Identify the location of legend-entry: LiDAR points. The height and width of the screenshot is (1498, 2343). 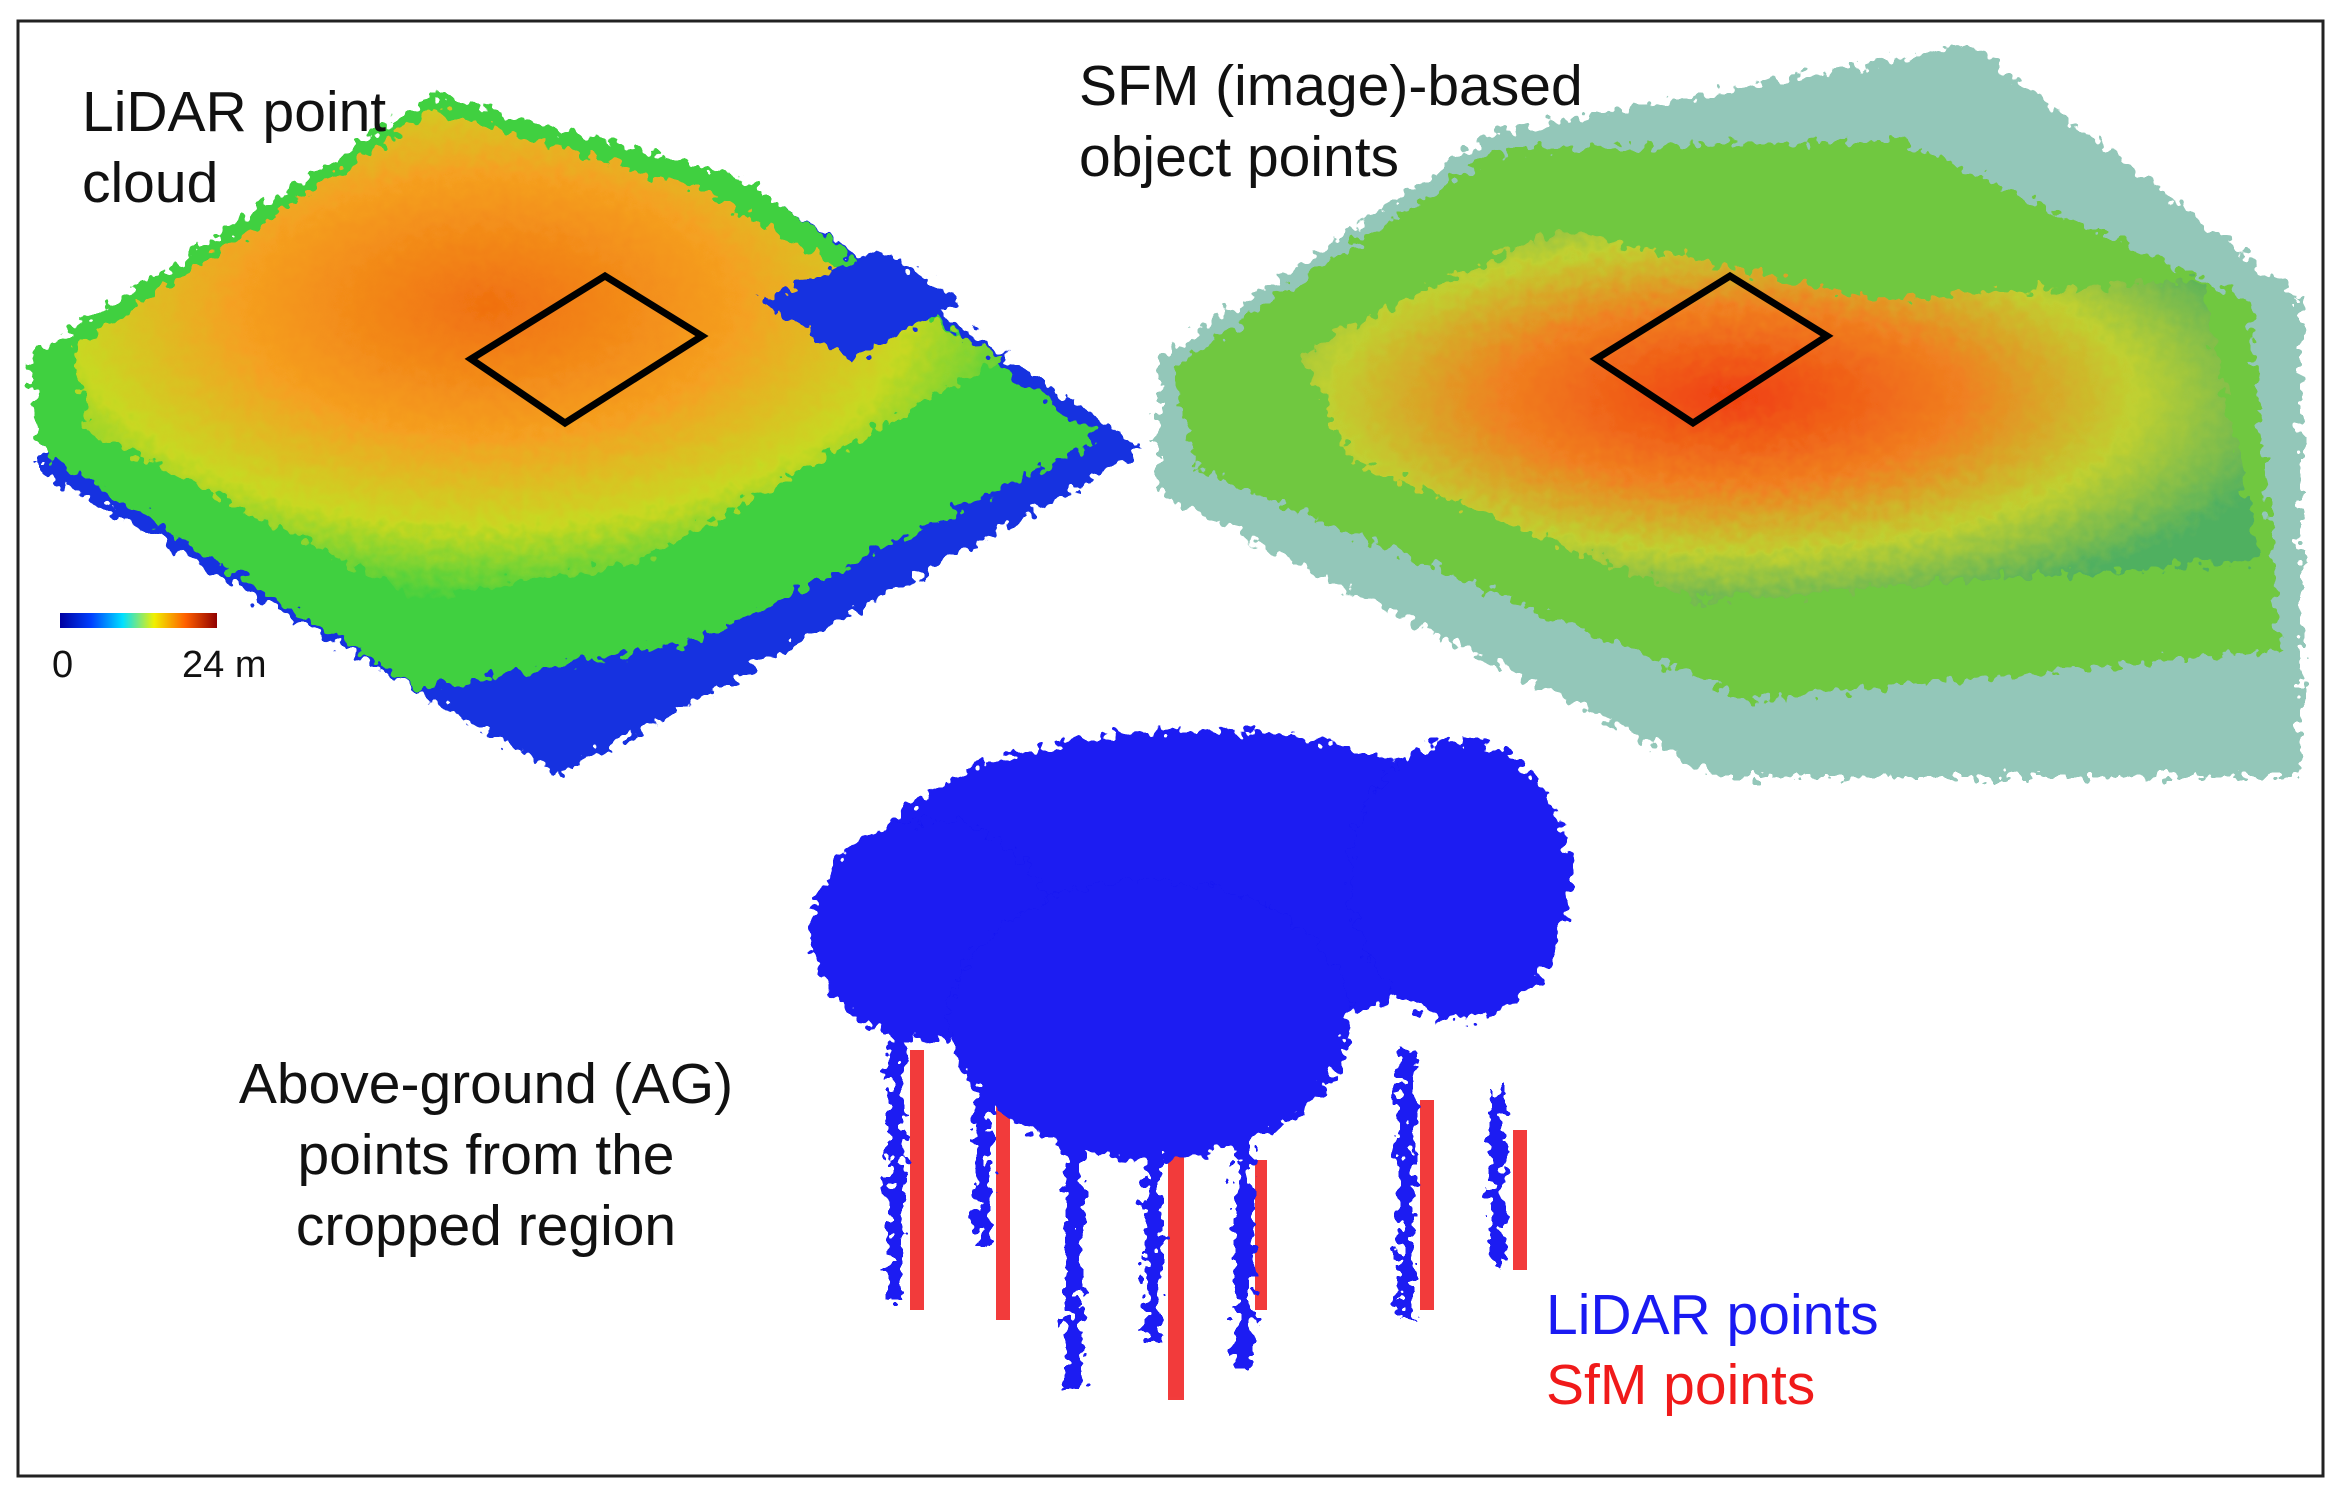
(1712, 1315).